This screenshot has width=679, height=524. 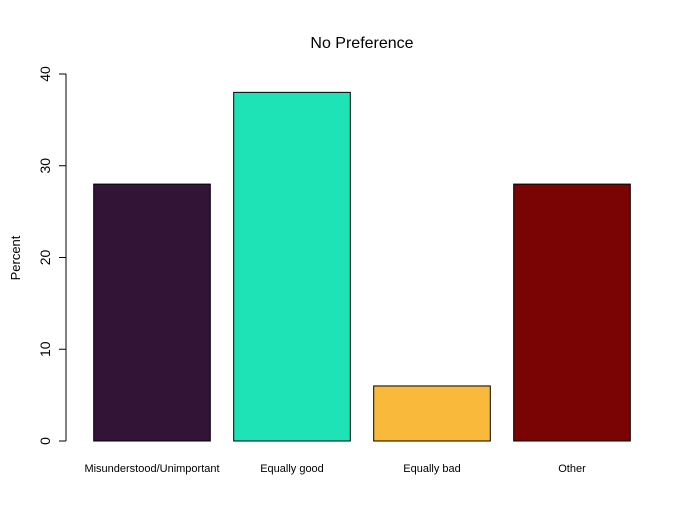 I want to click on x-category-label: Other, so click(x=572, y=469).